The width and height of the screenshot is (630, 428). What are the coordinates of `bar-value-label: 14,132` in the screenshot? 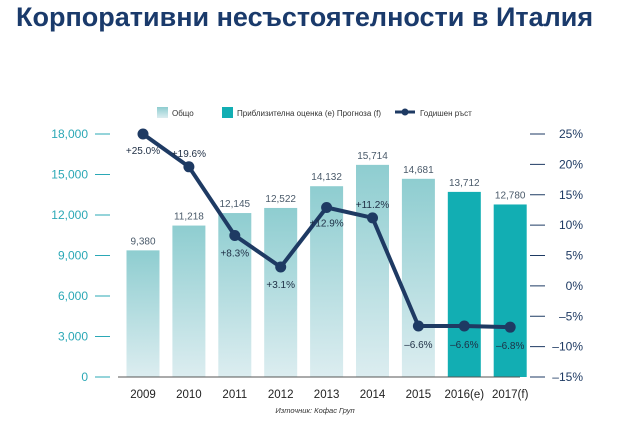 It's located at (326, 177).